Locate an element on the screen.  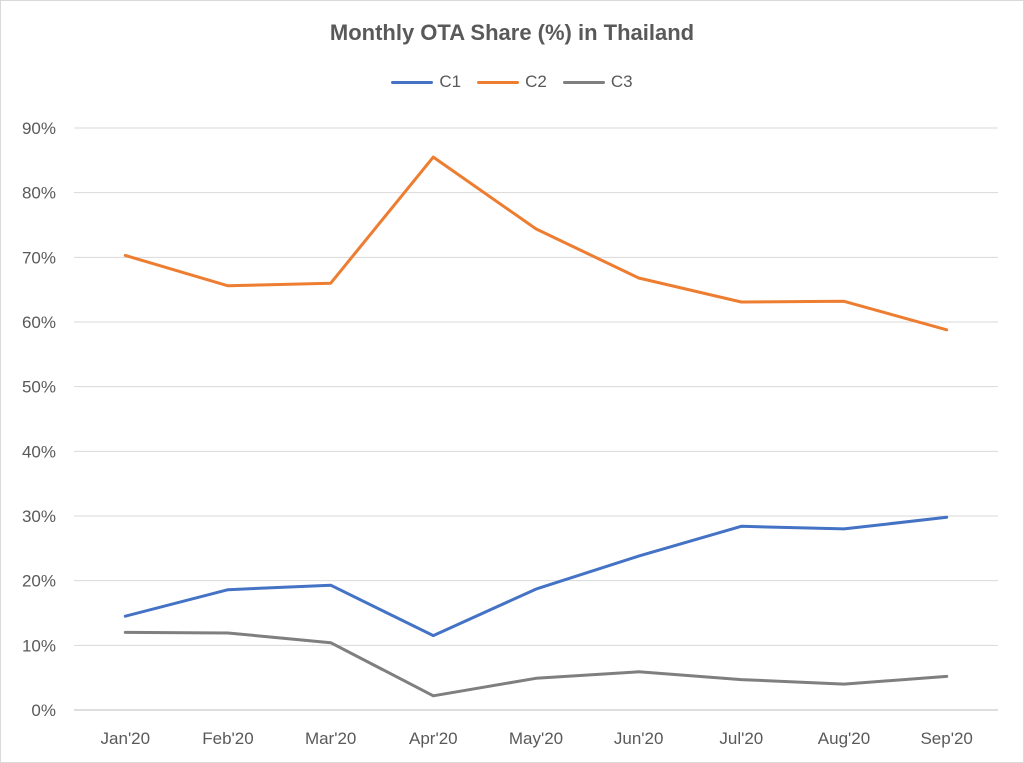
y-tick-label: 90% is located at coordinates (39, 128).